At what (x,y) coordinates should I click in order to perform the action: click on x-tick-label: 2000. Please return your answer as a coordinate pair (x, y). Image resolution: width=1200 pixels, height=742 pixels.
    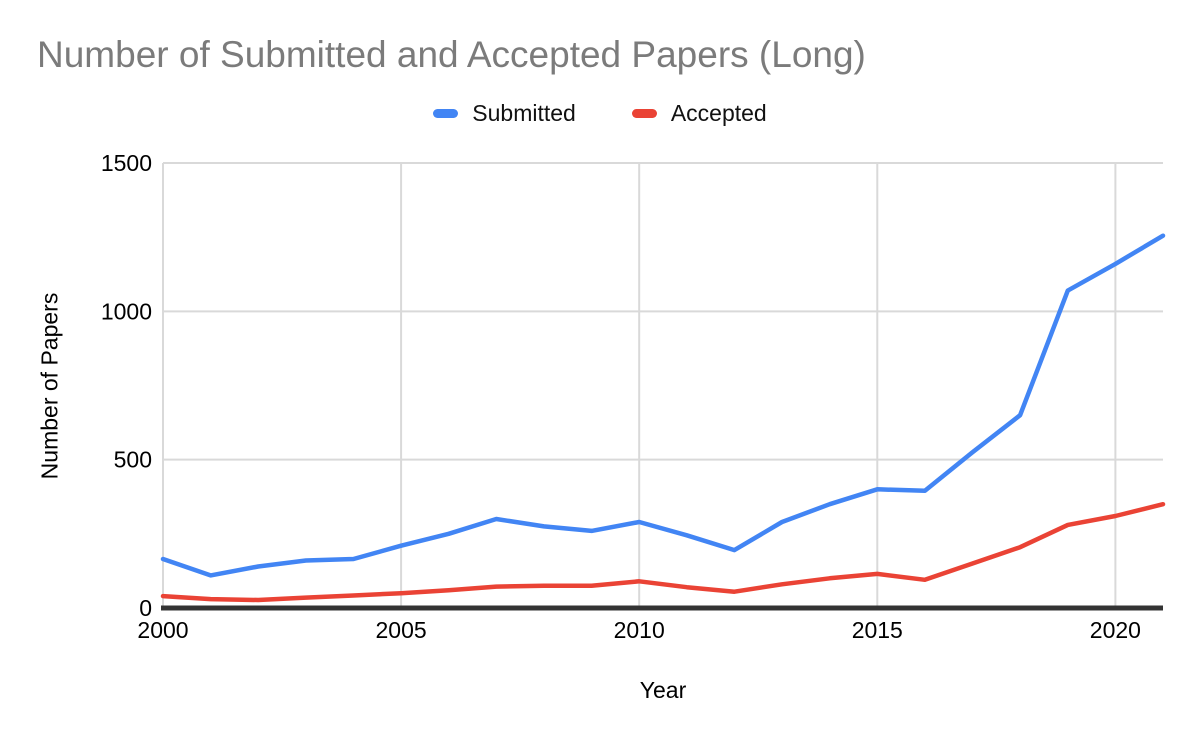
    Looking at the image, I should click on (162, 630).